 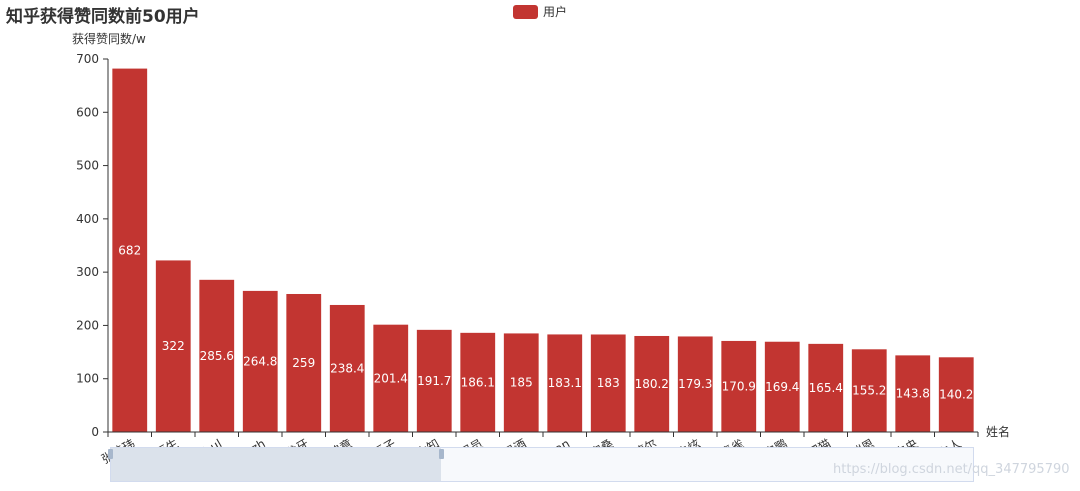 I want to click on bar-value-label: 186.1, so click(x=478, y=382).